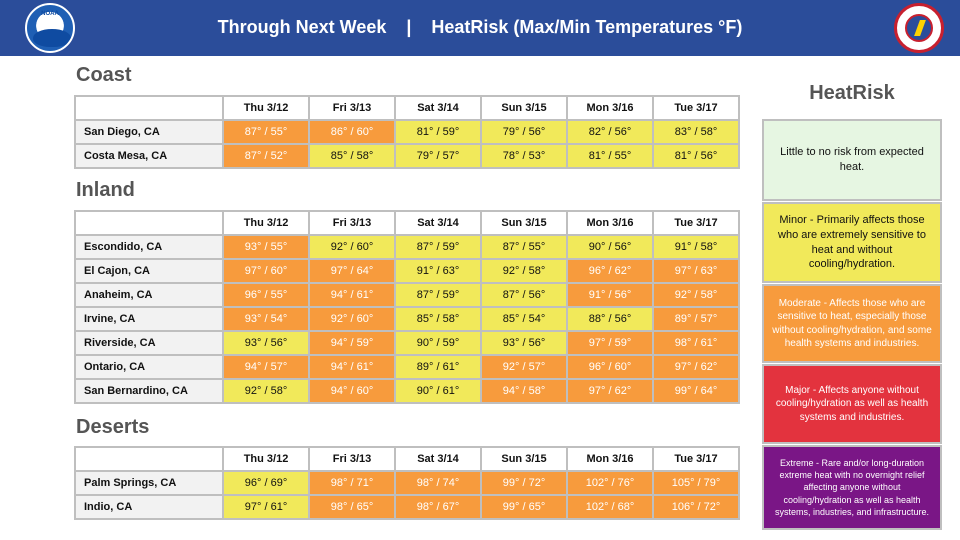 The image size is (960, 540). Describe the element at coordinates (610, 483) in the screenshot. I see `temperature-cell: 102° / 76°` at that location.